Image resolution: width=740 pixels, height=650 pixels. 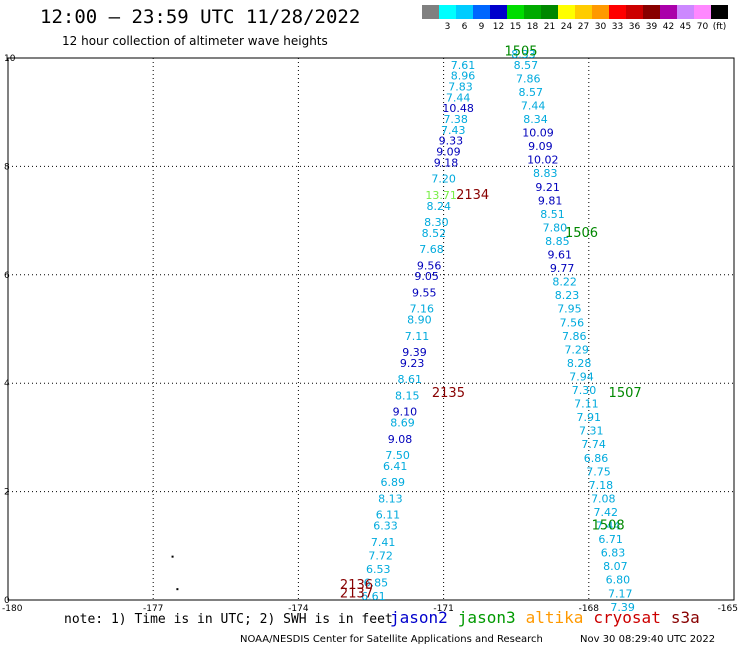 What do you see at coordinates (356, 585) in the screenshot?
I see `pass-time-label: 2136` at bounding box center [356, 585].